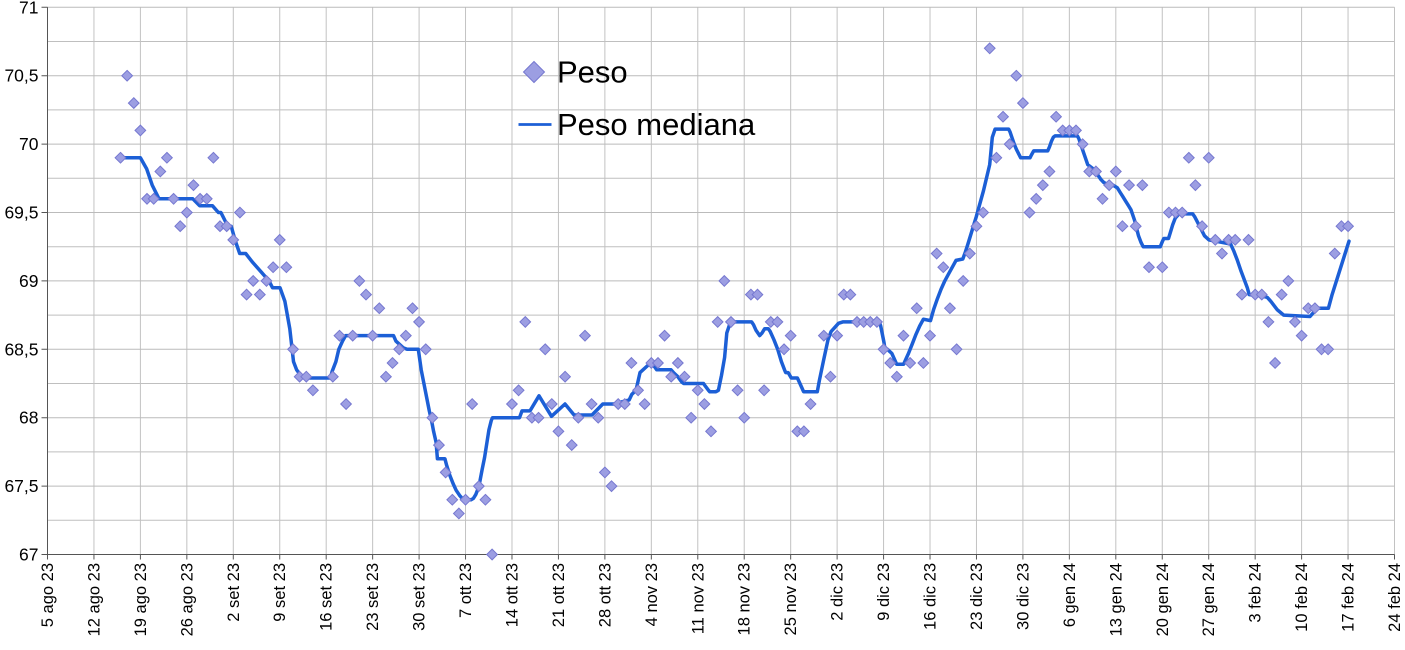  What do you see at coordinates (605, 595) in the screenshot?
I see `svg-text: 28 ott 23` at bounding box center [605, 595].